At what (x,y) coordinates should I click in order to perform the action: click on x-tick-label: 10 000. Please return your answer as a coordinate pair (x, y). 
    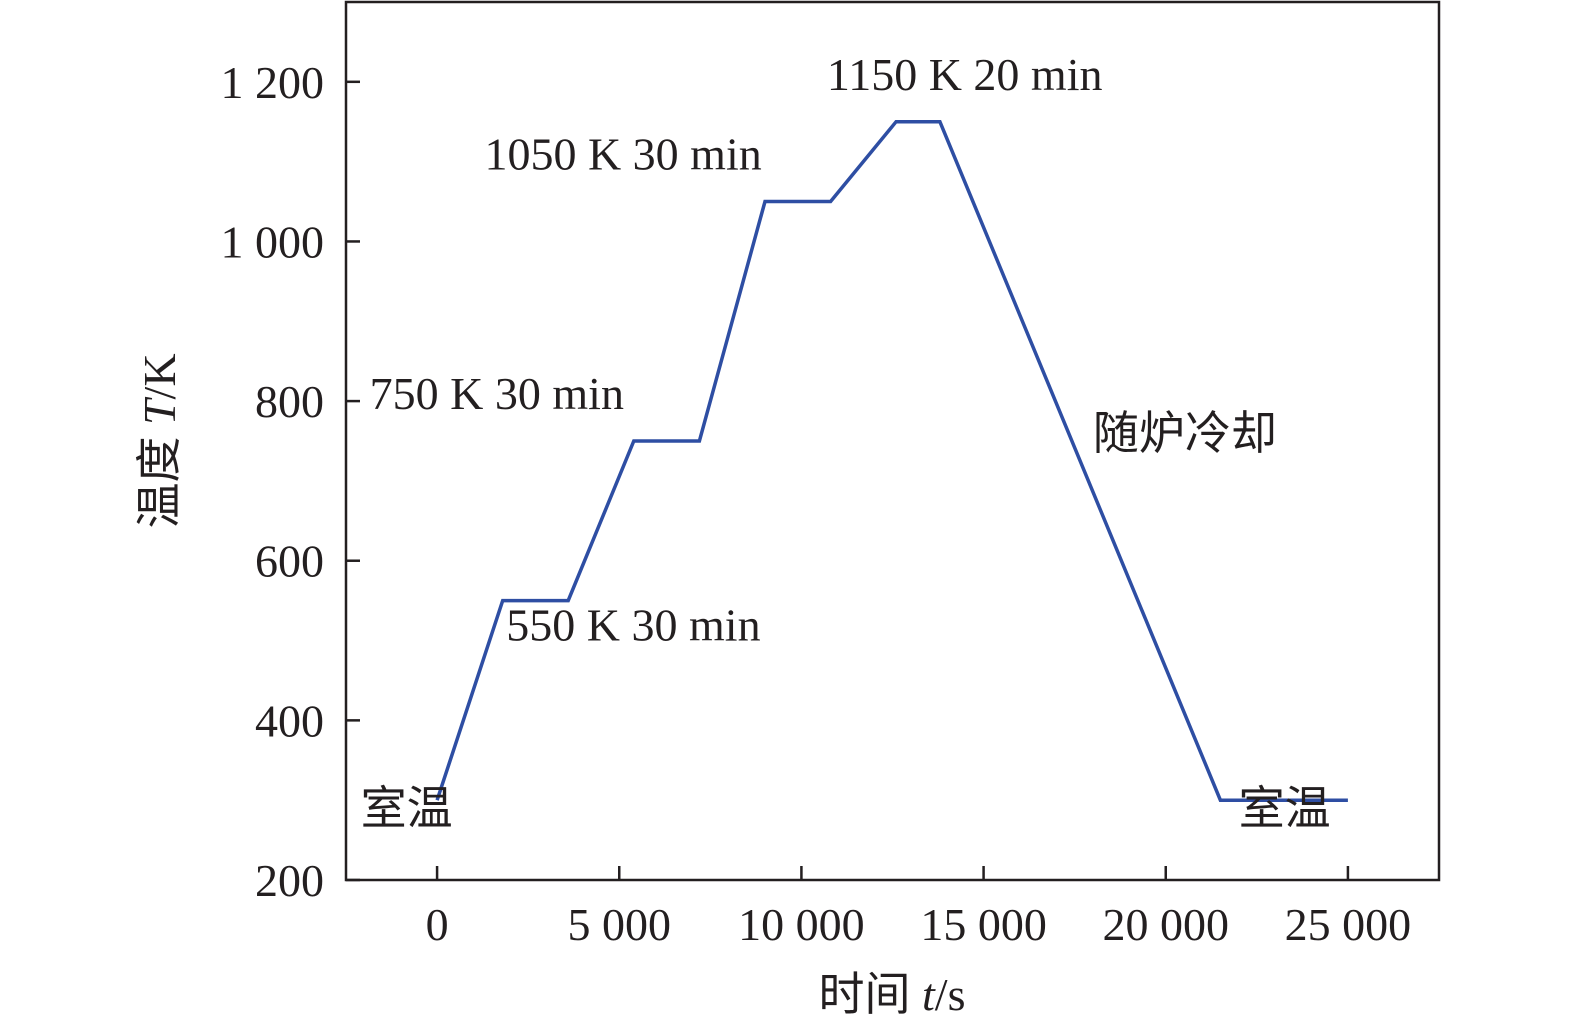
    Looking at the image, I should click on (801, 924).